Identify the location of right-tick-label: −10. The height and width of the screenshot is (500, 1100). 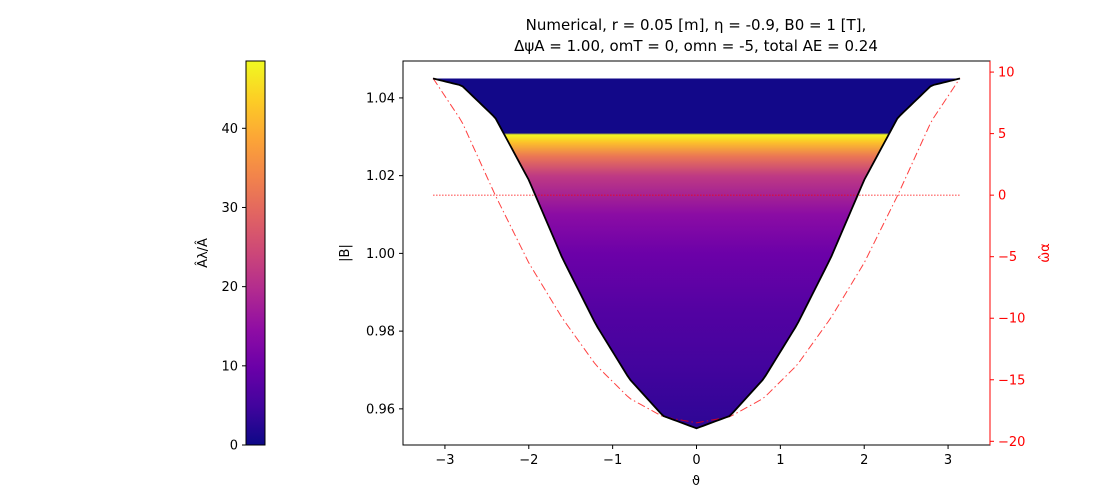
(1011, 319).